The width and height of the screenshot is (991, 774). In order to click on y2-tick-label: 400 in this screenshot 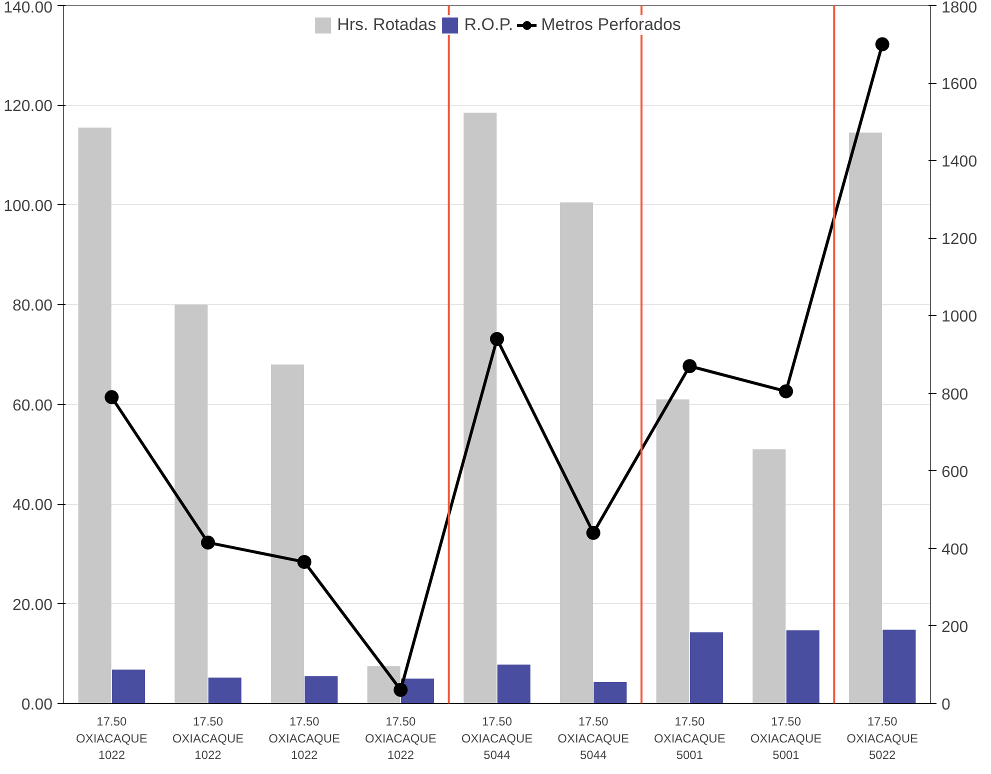, I will do `click(955, 549)`.